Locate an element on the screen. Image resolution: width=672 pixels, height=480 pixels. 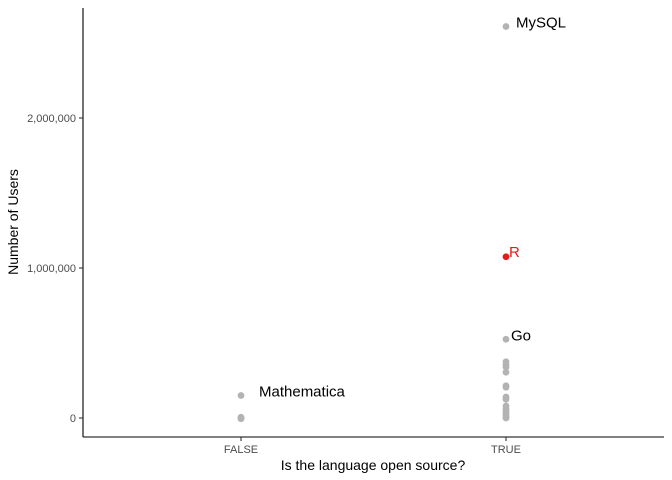
x-tick-label: FALSE is located at coordinates (241, 450).